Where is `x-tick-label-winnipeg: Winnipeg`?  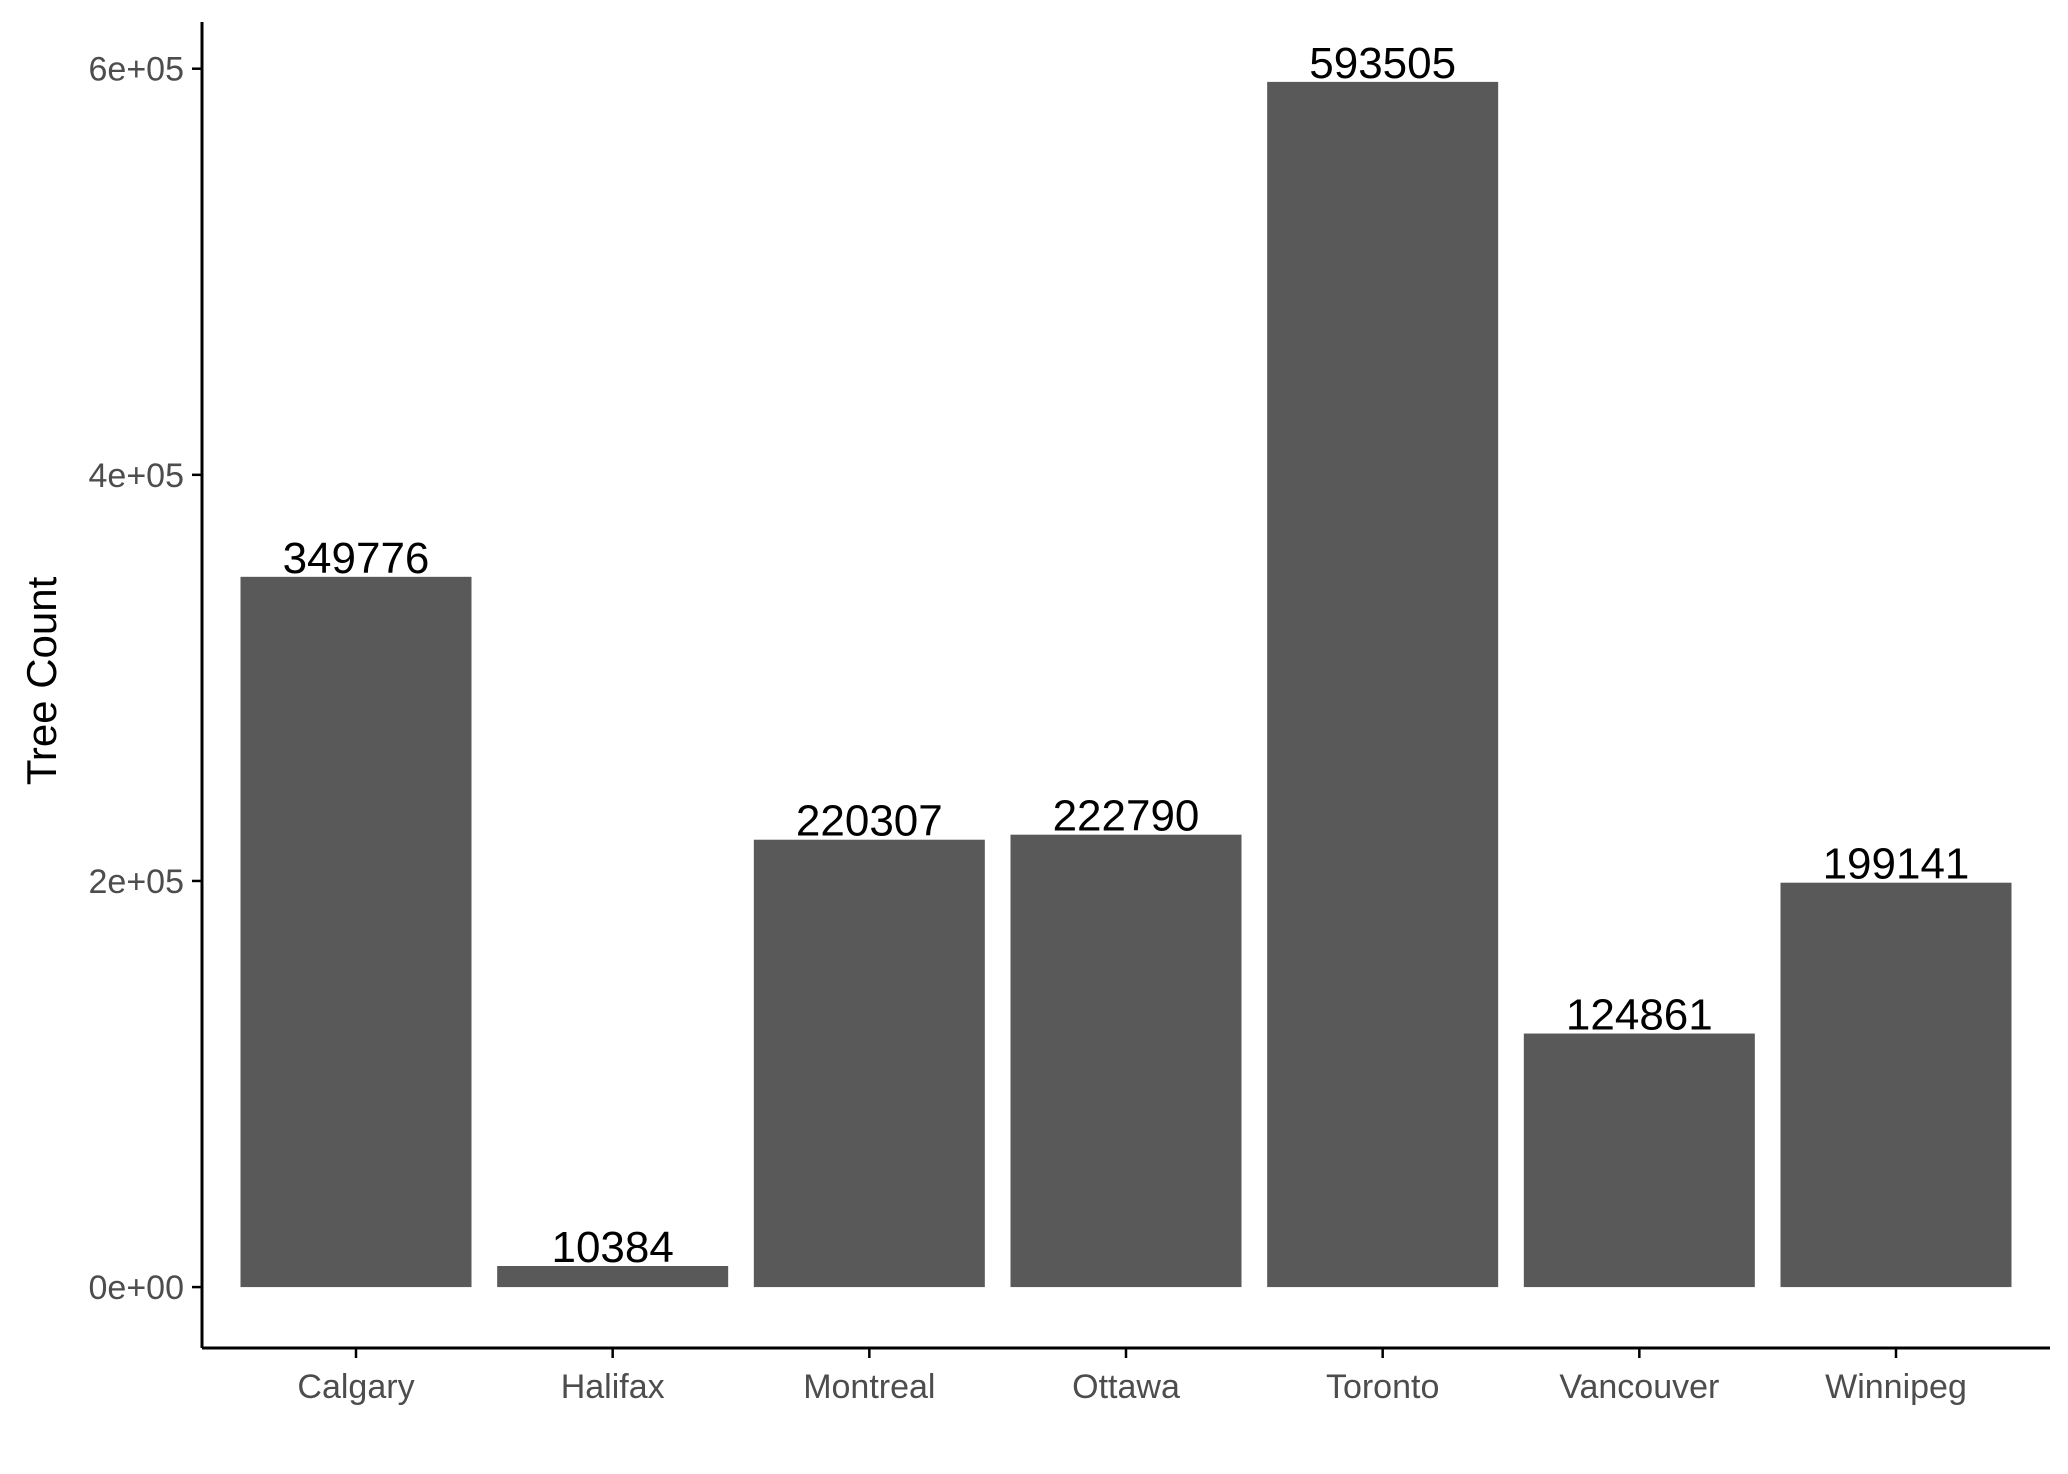 x-tick-label-winnipeg: Winnipeg is located at coordinates (1896, 1387).